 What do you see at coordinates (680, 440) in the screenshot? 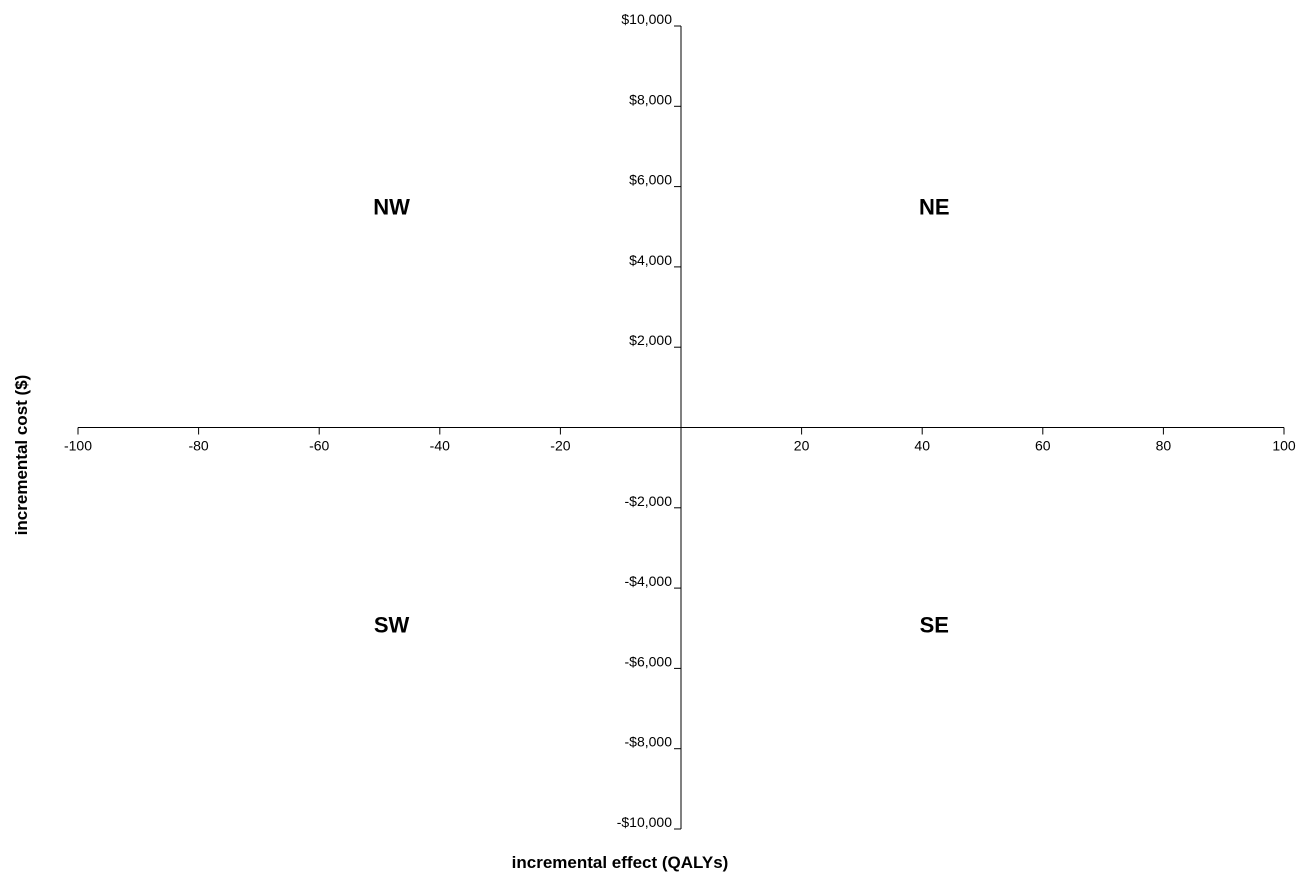
I see `x-axis-ticks: -100 -80 -60 -40 -20 20 40 60 80 100` at bounding box center [680, 440].